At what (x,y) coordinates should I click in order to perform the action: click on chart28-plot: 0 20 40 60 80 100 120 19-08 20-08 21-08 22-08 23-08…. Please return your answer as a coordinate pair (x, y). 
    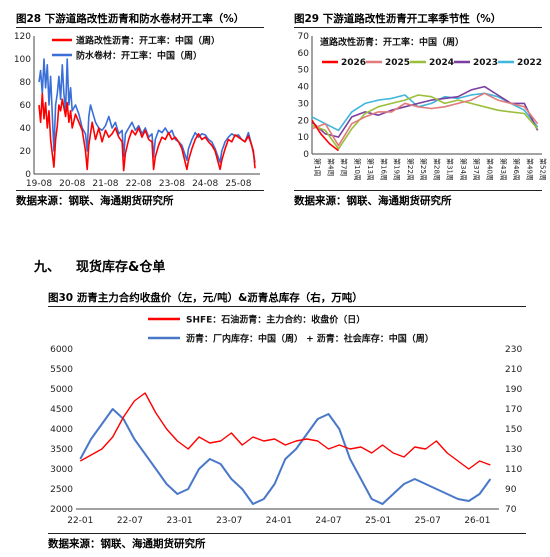
    Looking at the image, I should click on (137, 110).